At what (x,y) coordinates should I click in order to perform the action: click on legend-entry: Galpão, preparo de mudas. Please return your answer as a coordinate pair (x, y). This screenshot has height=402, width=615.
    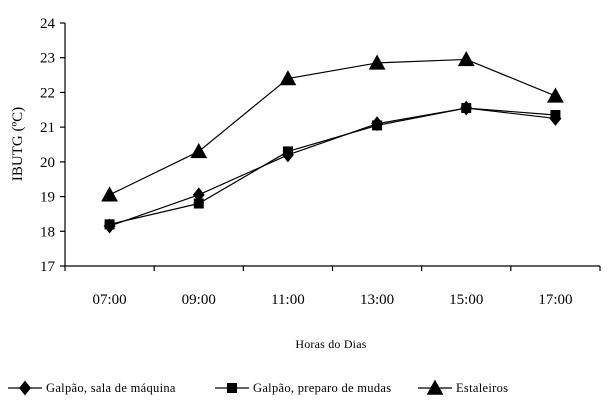
    Looking at the image, I should click on (303, 388).